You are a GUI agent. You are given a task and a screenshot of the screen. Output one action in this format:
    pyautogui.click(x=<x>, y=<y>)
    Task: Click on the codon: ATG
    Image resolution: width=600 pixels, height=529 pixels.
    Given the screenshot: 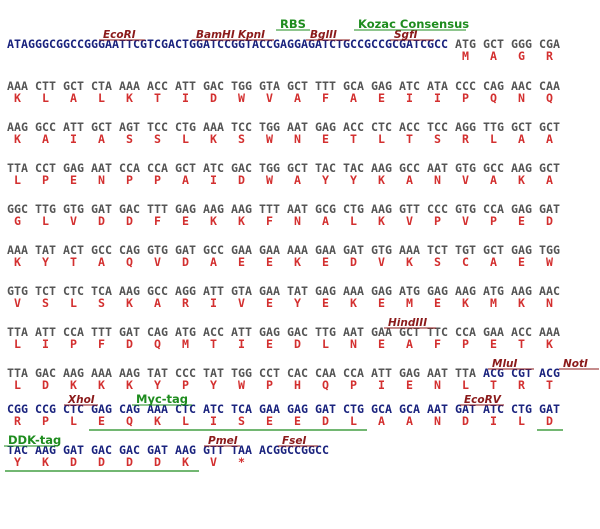 What is the action you would take?
    pyautogui.click(x=185, y=332)
    